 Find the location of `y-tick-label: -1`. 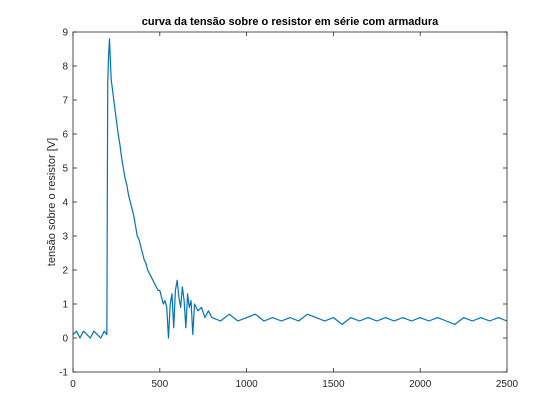

y-tick-label: -1 is located at coordinates (63, 373).